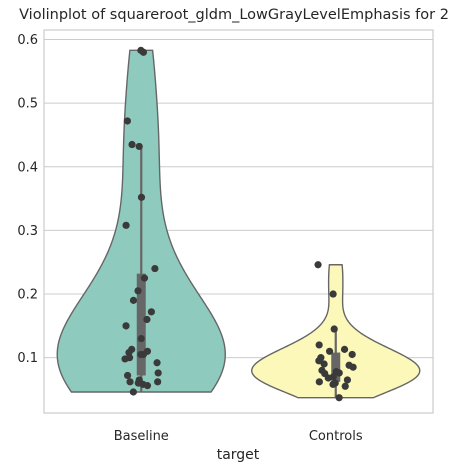 Image resolution: width=469 pixels, height=473 pixels. Describe the element at coordinates (238, 436) in the screenshot. I see `x-tick-labels: Baseline Controls` at that location.